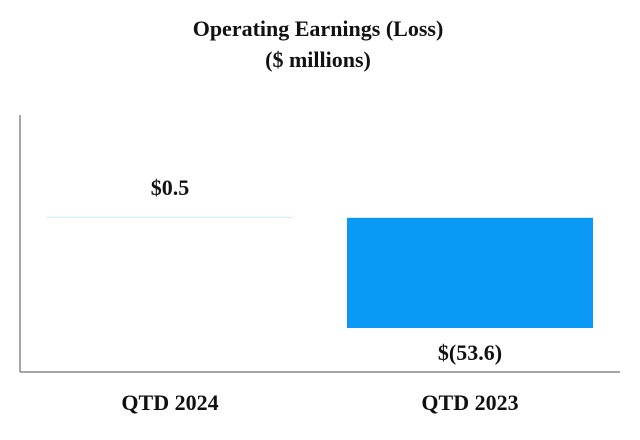  What do you see at coordinates (470, 352) in the screenshot?
I see `value-label: $(53.6)` at bounding box center [470, 352].